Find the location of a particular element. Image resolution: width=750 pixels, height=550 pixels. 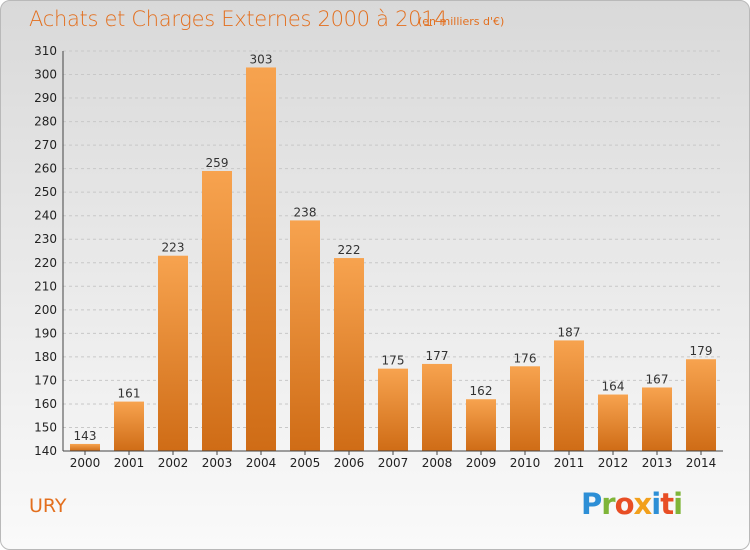

x-tick-label: 2010 is located at coordinates (525, 463).